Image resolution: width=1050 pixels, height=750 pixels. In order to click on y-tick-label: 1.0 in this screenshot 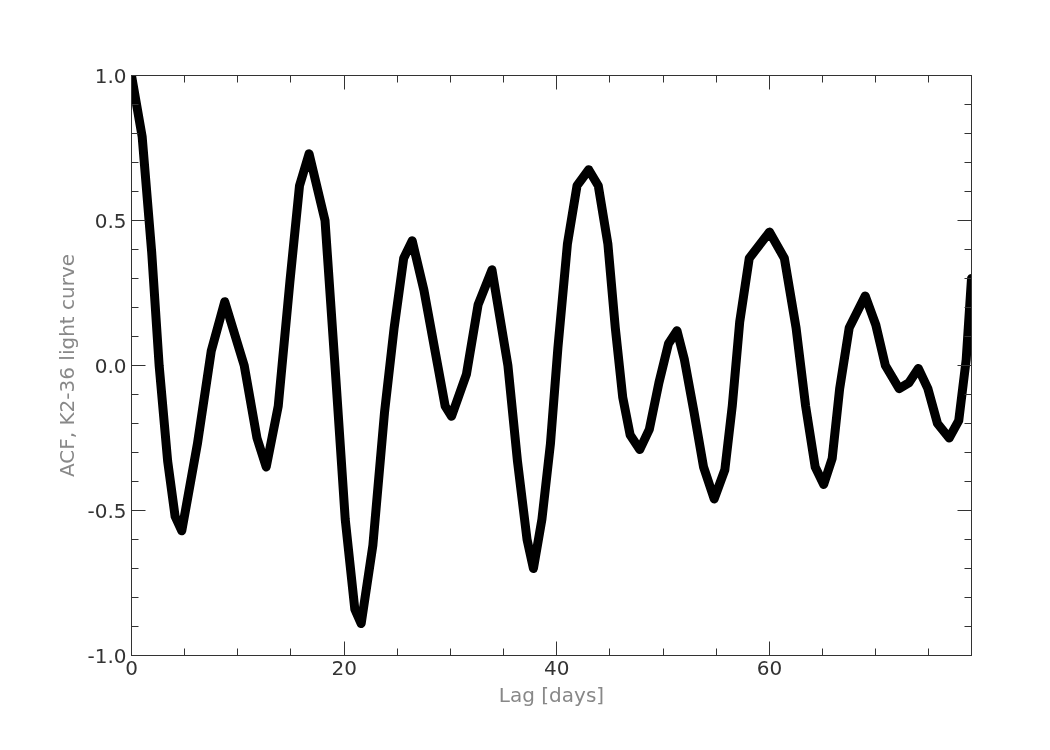, I will do `click(110, 75)`.